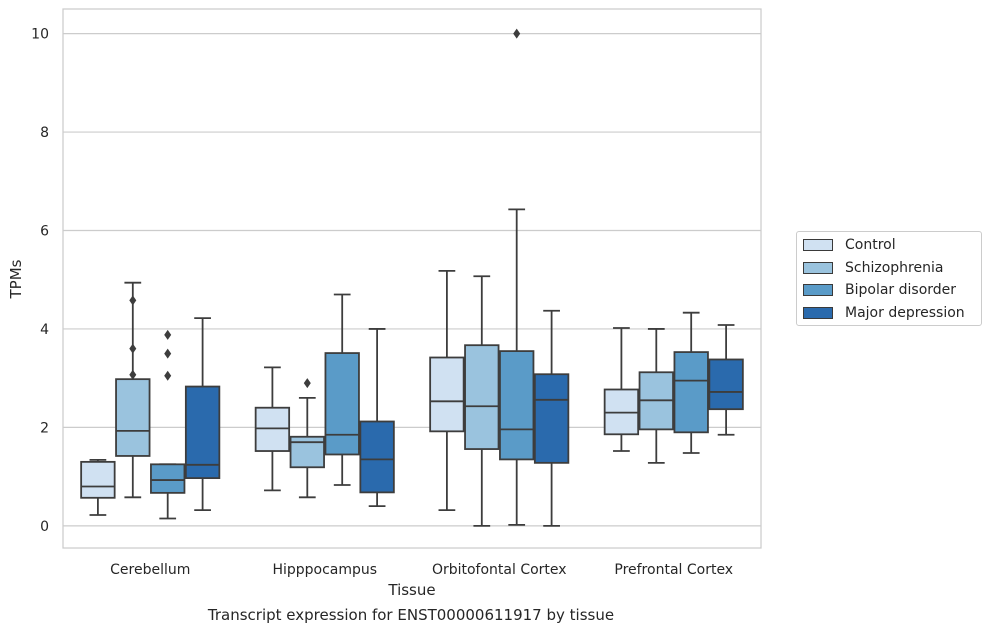 This screenshot has height=634, width=992. I want to click on x-axis-label: Tissue, so click(411, 590).